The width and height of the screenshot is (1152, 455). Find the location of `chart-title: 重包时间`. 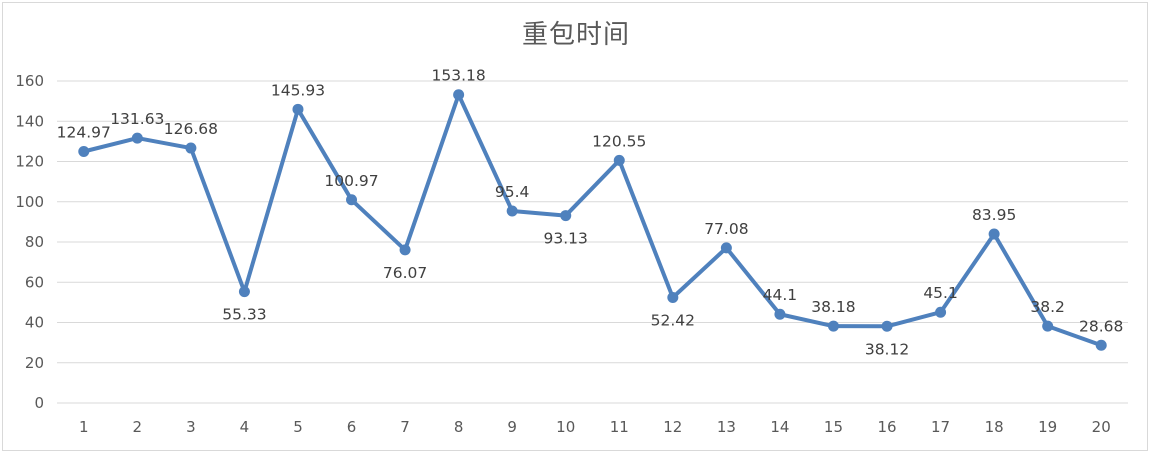

chart-title: 重包时间 is located at coordinates (575, 35).